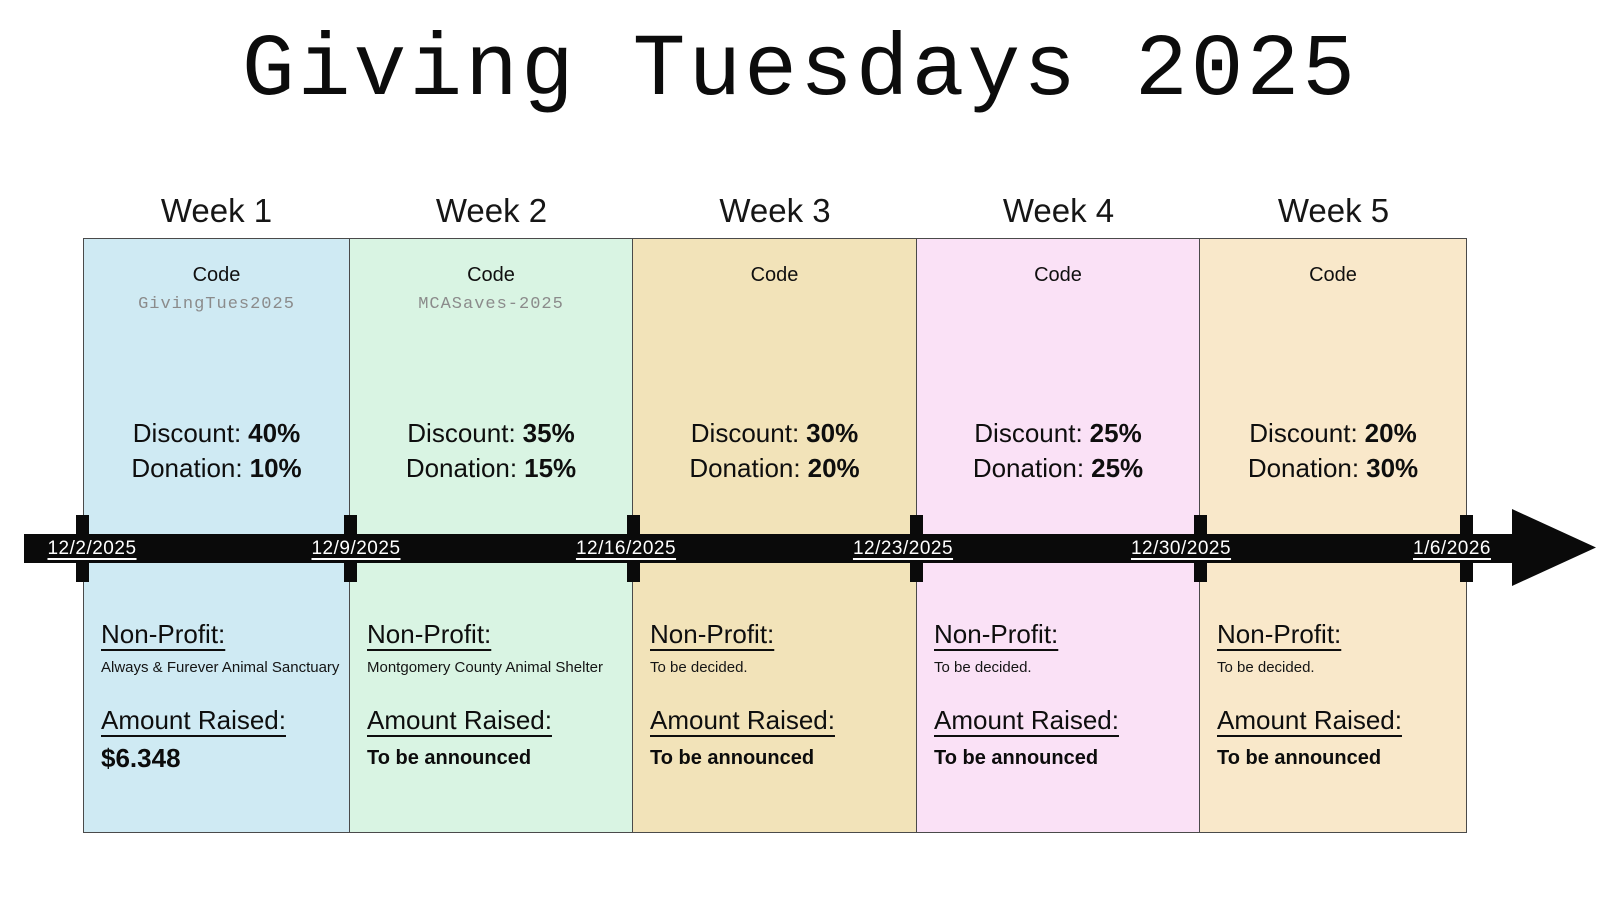  What do you see at coordinates (220, 667) in the screenshot?
I see `nonprofit-name: Always & Furever Animal Sanctuary` at bounding box center [220, 667].